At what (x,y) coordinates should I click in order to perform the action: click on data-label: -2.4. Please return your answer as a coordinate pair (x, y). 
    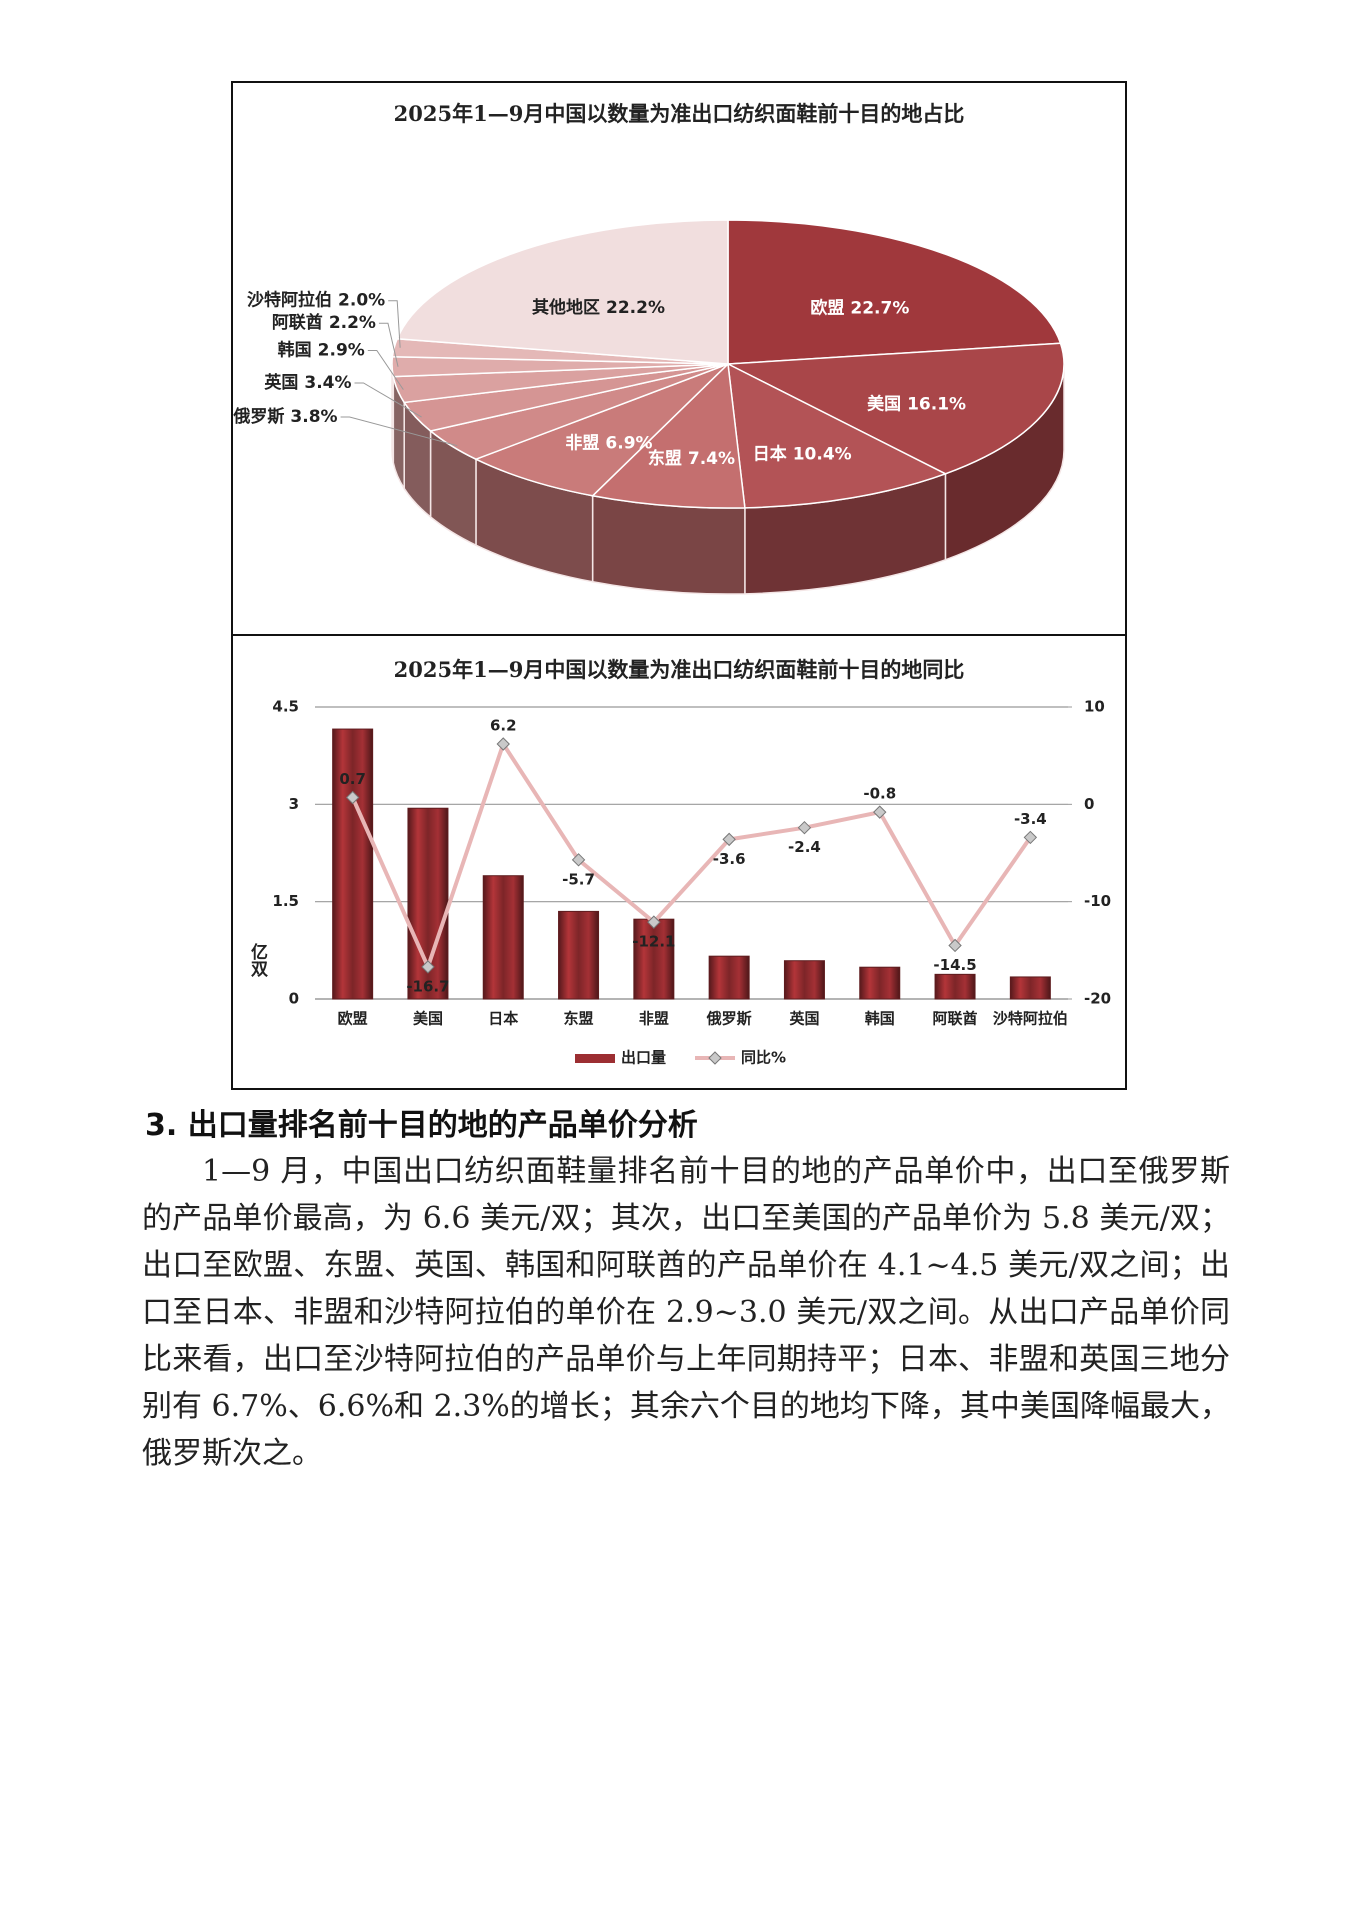
    Looking at the image, I should click on (804, 847).